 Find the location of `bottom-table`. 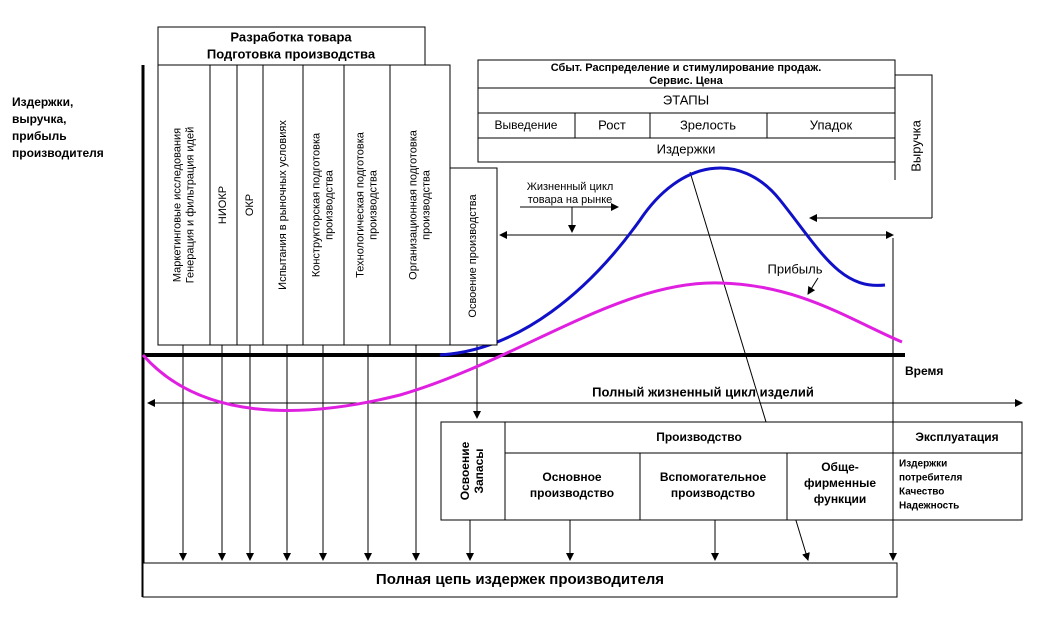

bottom-table is located at coordinates (731, 471).